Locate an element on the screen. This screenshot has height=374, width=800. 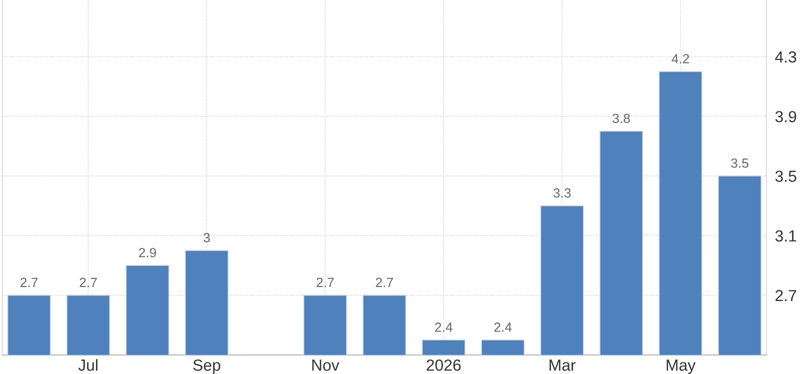
data-label: 2.9 is located at coordinates (147, 253).